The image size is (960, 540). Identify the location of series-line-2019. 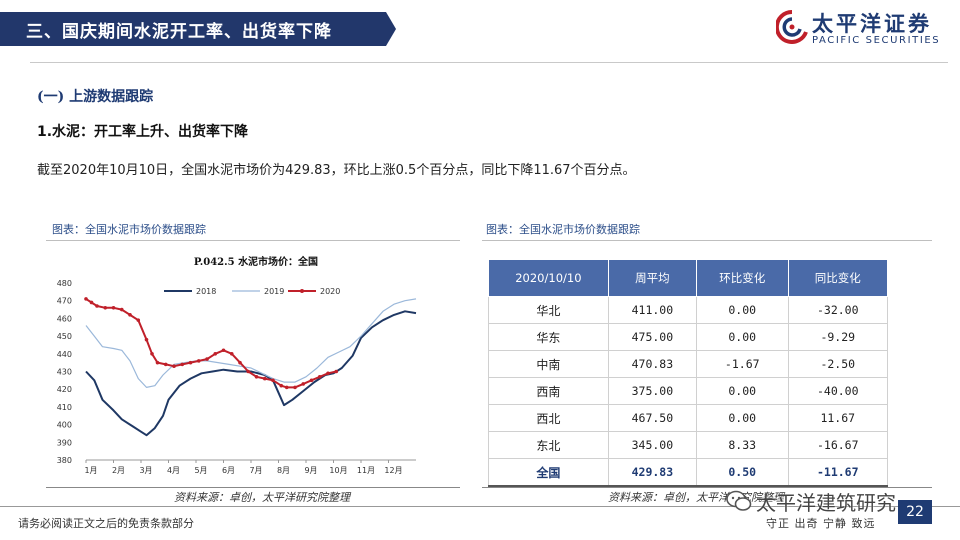
(251, 343).